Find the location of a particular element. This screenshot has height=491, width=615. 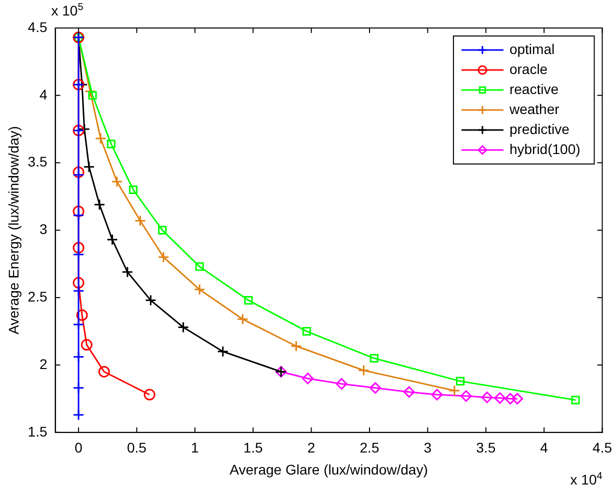

x-tick-label: 4.5 is located at coordinates (602, 448).